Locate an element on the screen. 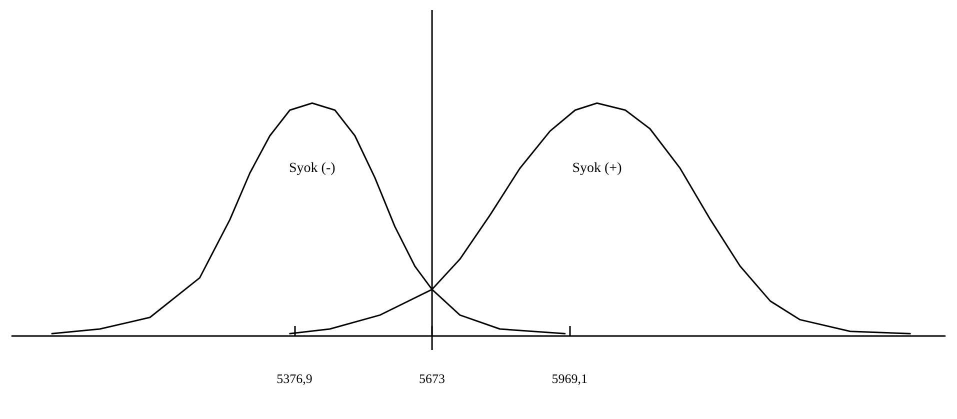  text: Syok (-) is located at coordinates (312, 168).